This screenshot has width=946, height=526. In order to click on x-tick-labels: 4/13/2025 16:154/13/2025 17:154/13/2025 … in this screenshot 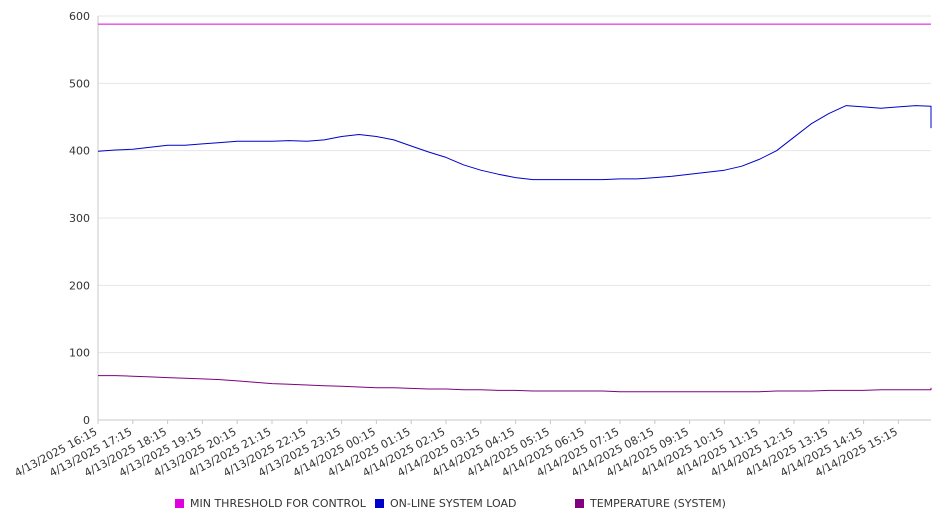, I will do `click(455, 452)`.